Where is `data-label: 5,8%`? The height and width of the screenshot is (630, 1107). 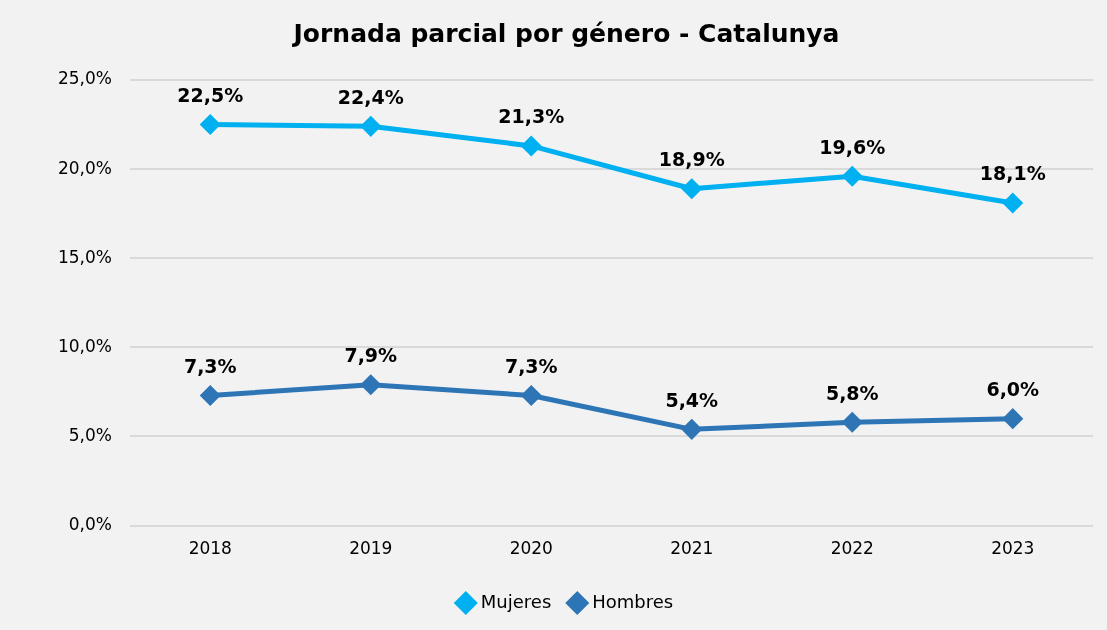 data-label: 5,8% is located at coordinates (852, 392).